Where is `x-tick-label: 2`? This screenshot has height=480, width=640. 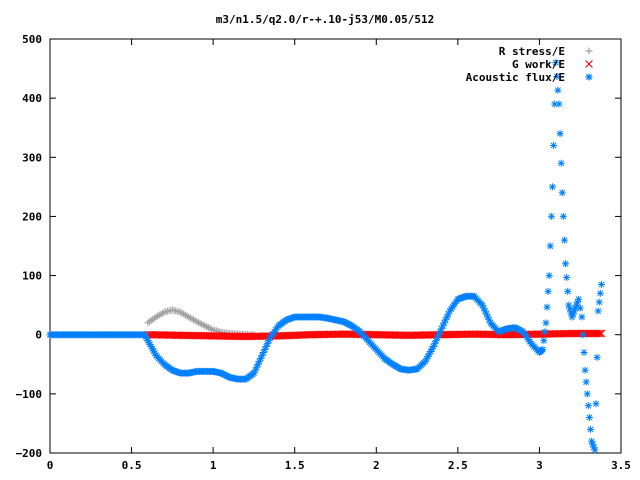 x-tick-label: 2 is located at coordinates (376, 465).